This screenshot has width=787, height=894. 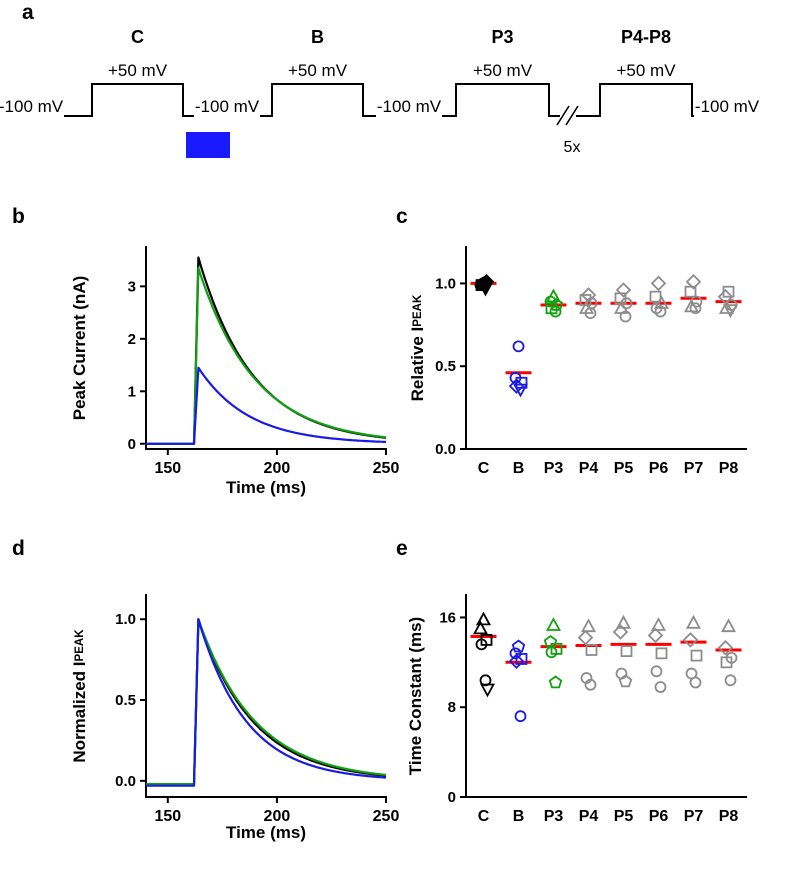 I want to click on pulse-label-C: C, so click(x=137, y=37).